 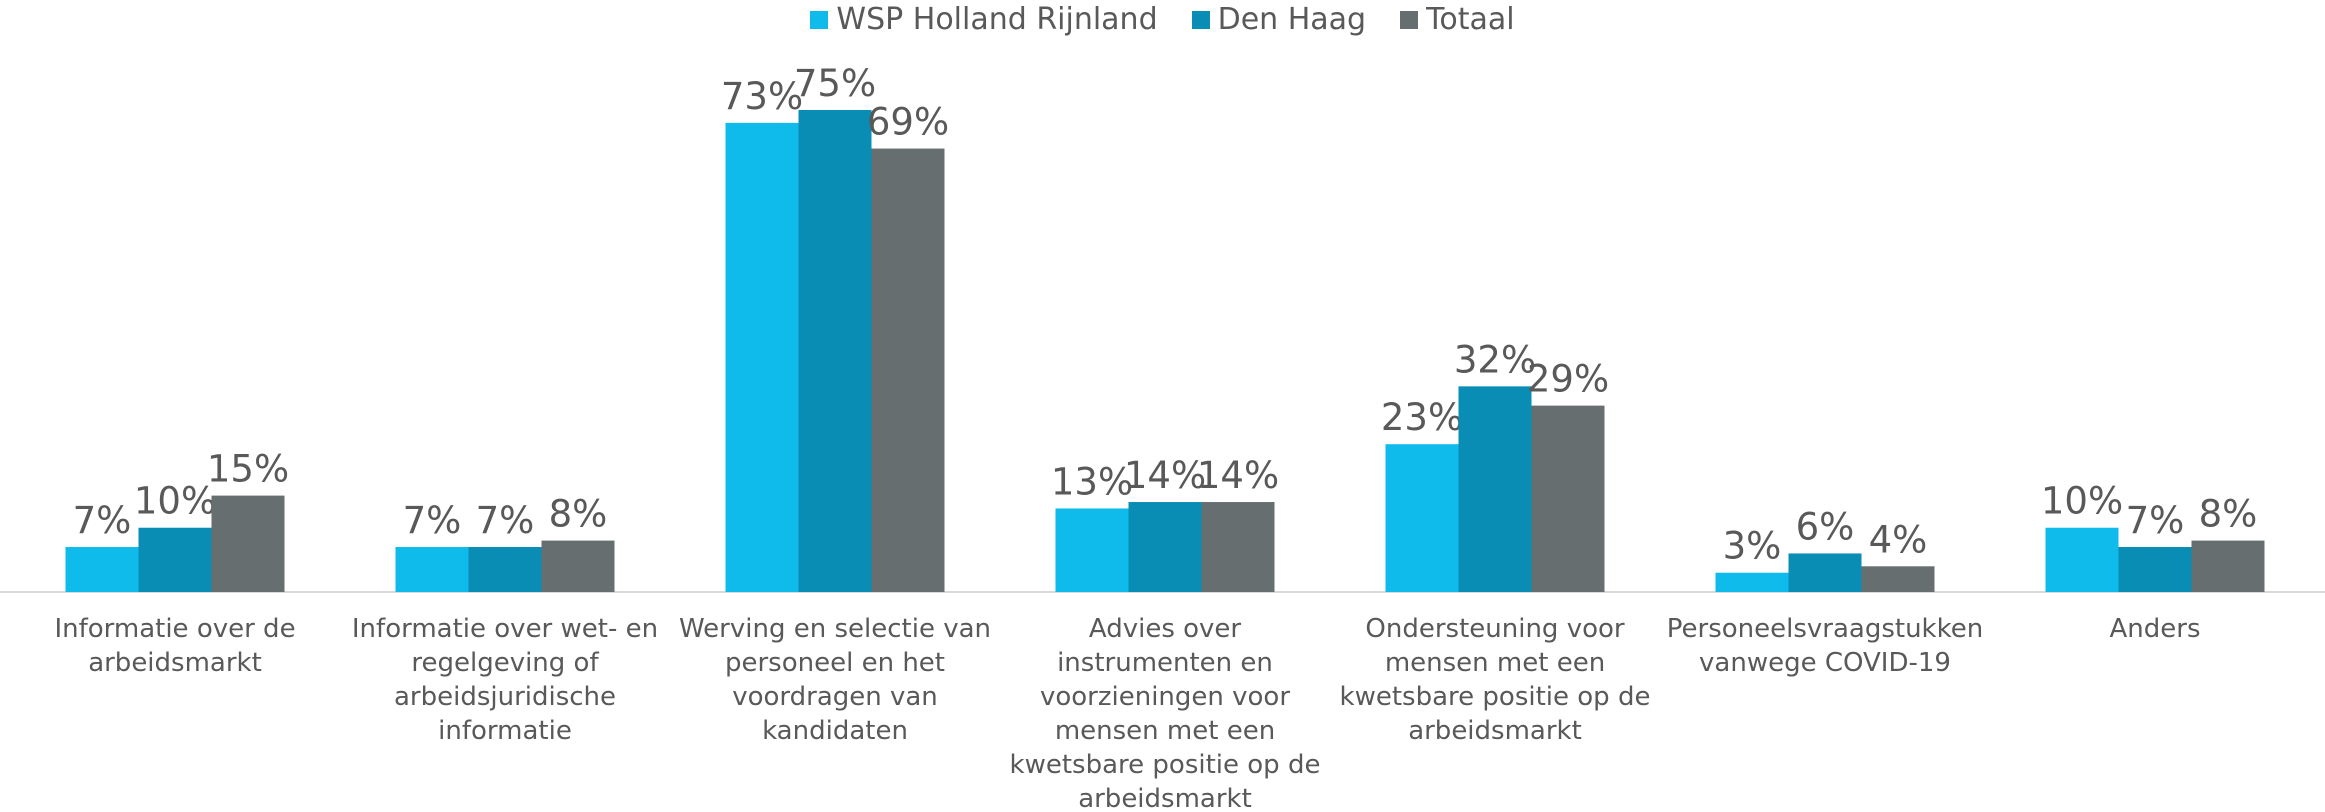 I want to click on data-label: 29%, so click(x=1568, y=379).